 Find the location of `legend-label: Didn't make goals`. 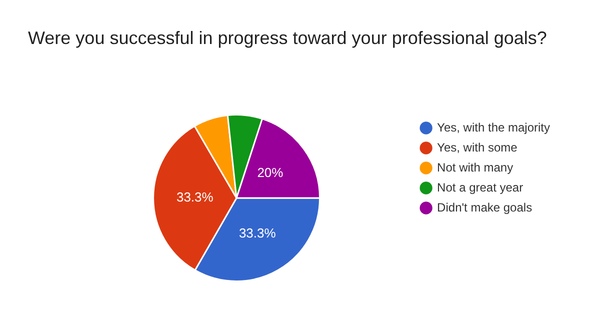

legend-label: Didn't make goals is located at coordinates (484, 207).